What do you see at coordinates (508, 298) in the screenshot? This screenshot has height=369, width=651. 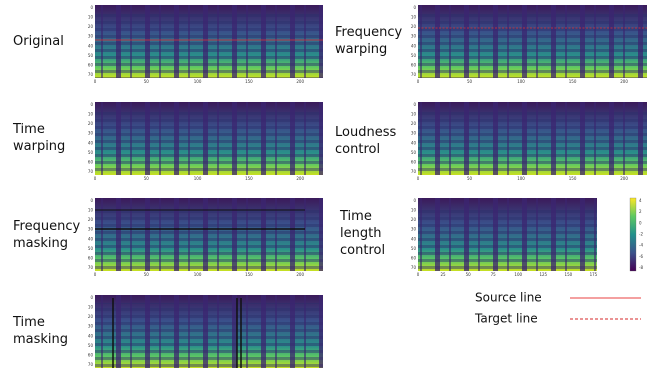 I see `legend-source: Source line` at bounding box center [508, 298].